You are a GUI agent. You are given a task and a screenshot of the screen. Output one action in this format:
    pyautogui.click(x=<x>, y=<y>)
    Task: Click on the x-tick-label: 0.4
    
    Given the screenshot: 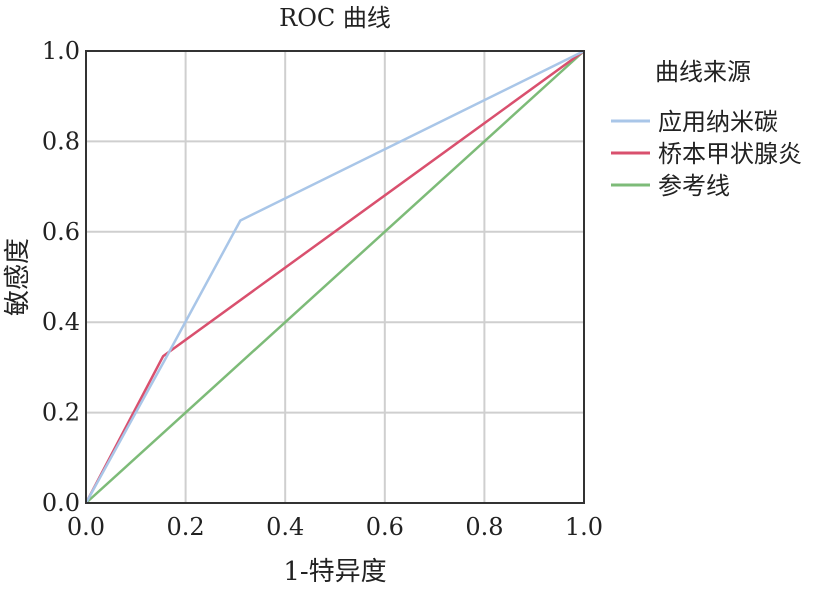 What is the action you would take?
    pyautogui.click(x=285, y=527)
    